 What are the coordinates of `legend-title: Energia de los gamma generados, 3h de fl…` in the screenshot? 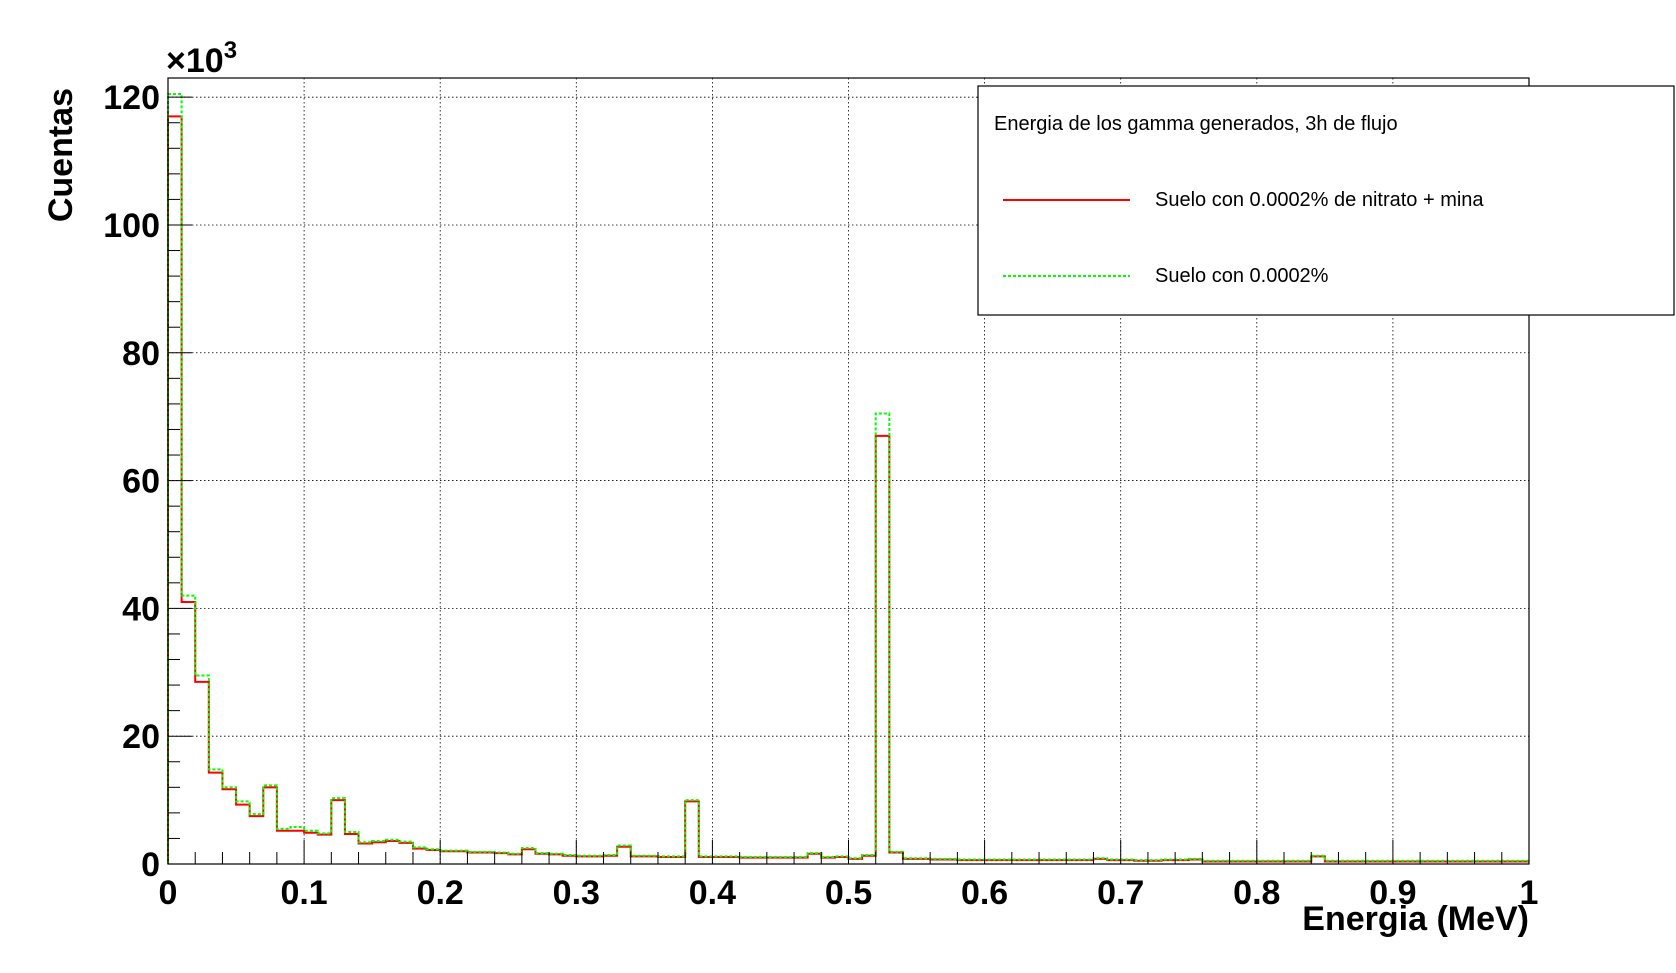 It's located at (1196, 124).